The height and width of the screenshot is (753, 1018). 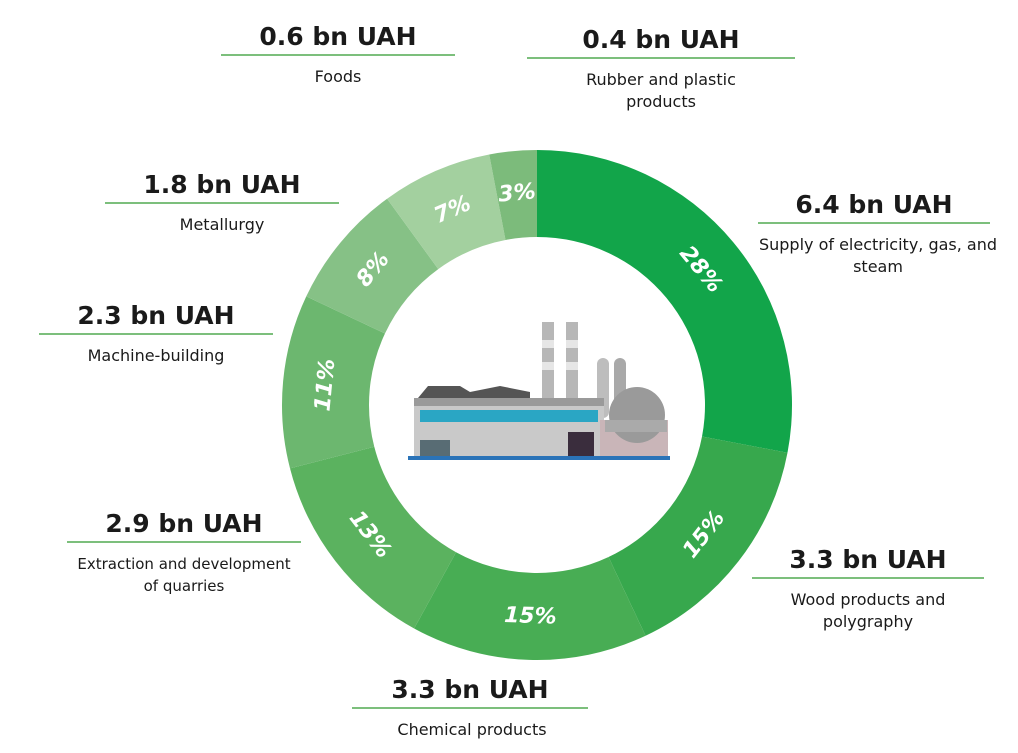 What do you see at coordinates (222, 224) in the screenshot?
I see `category-label: Metallurgy` at bounding box center [222, 224].